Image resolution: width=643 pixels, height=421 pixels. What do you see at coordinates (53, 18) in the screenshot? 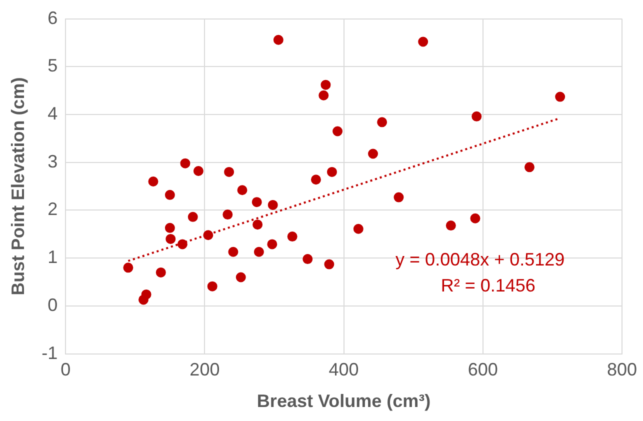
I see `y-tick-label: 6` at bounding box center [53, 18].